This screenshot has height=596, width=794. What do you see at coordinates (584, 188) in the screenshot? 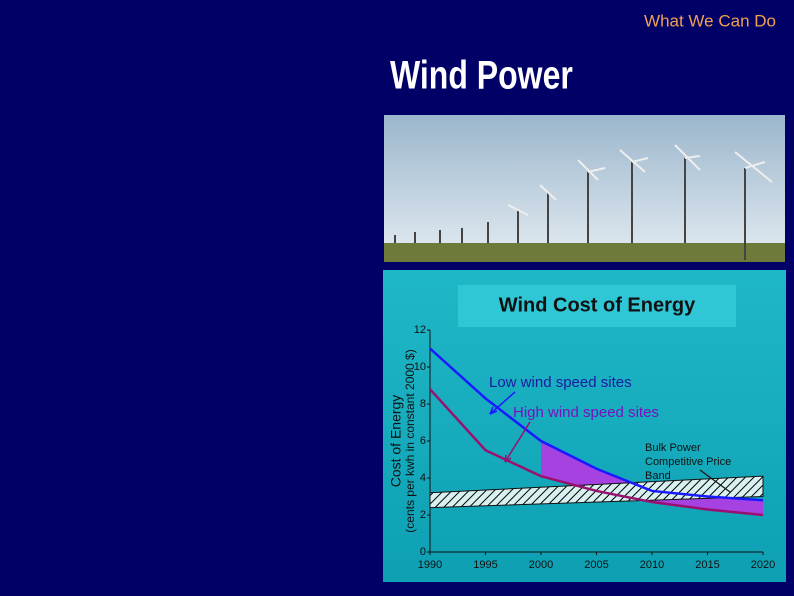
I see `photo` at bounding box center [584, 188].